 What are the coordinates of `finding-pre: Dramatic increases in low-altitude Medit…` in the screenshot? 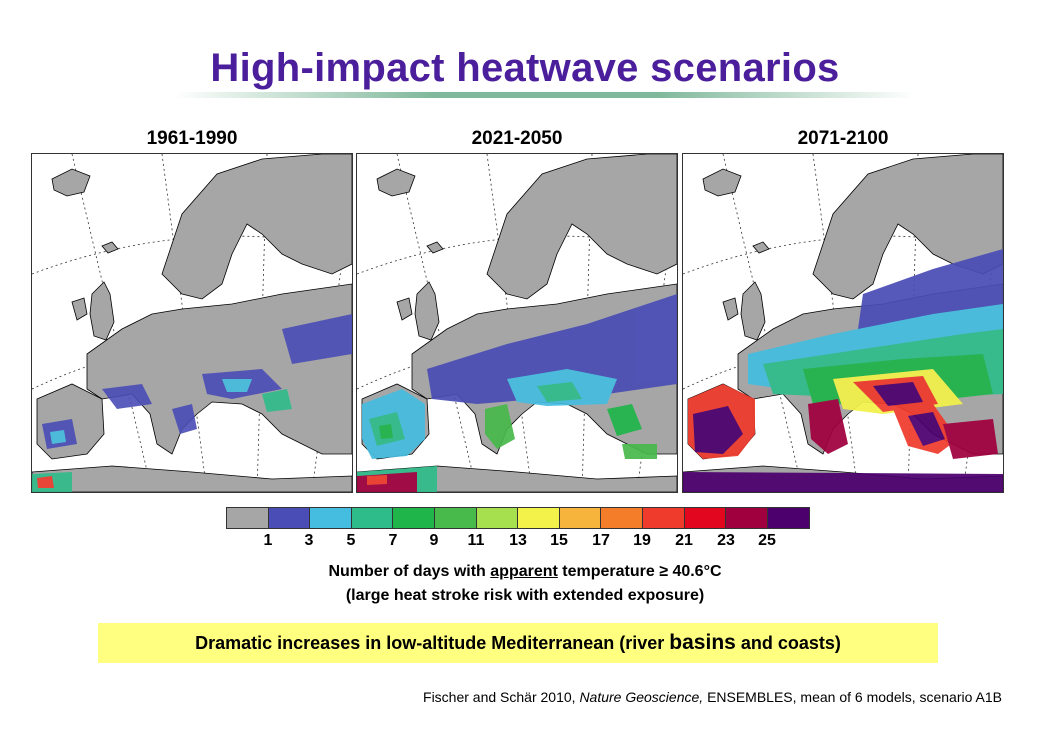 It's located at (430, 642).